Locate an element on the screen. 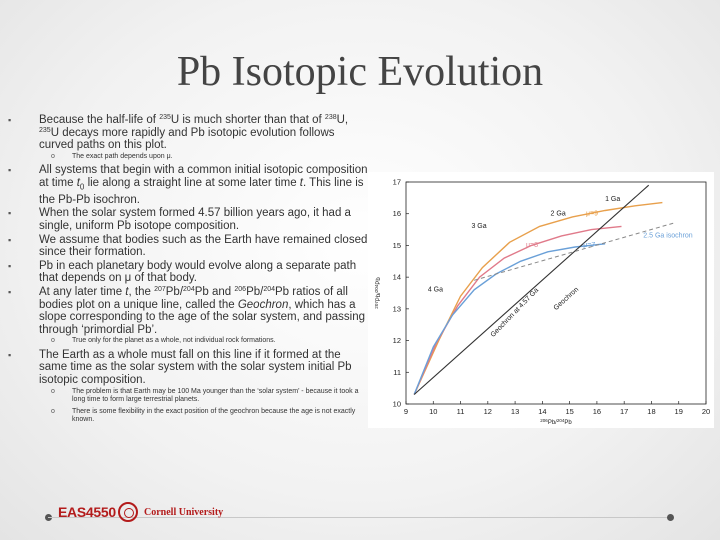 Image resolution: width=720 pixels, height=540 pixels. y-axis-label-part: Pb/ is located at coordinates (379, 296).